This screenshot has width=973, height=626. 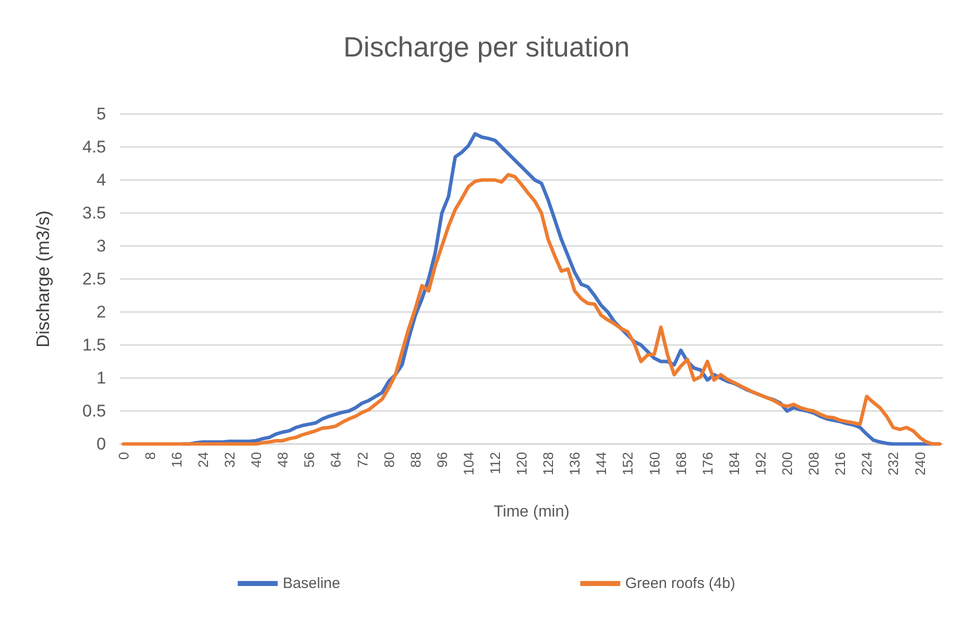 I want to click on x-tick-label: 64, so click(x=336, y=460).